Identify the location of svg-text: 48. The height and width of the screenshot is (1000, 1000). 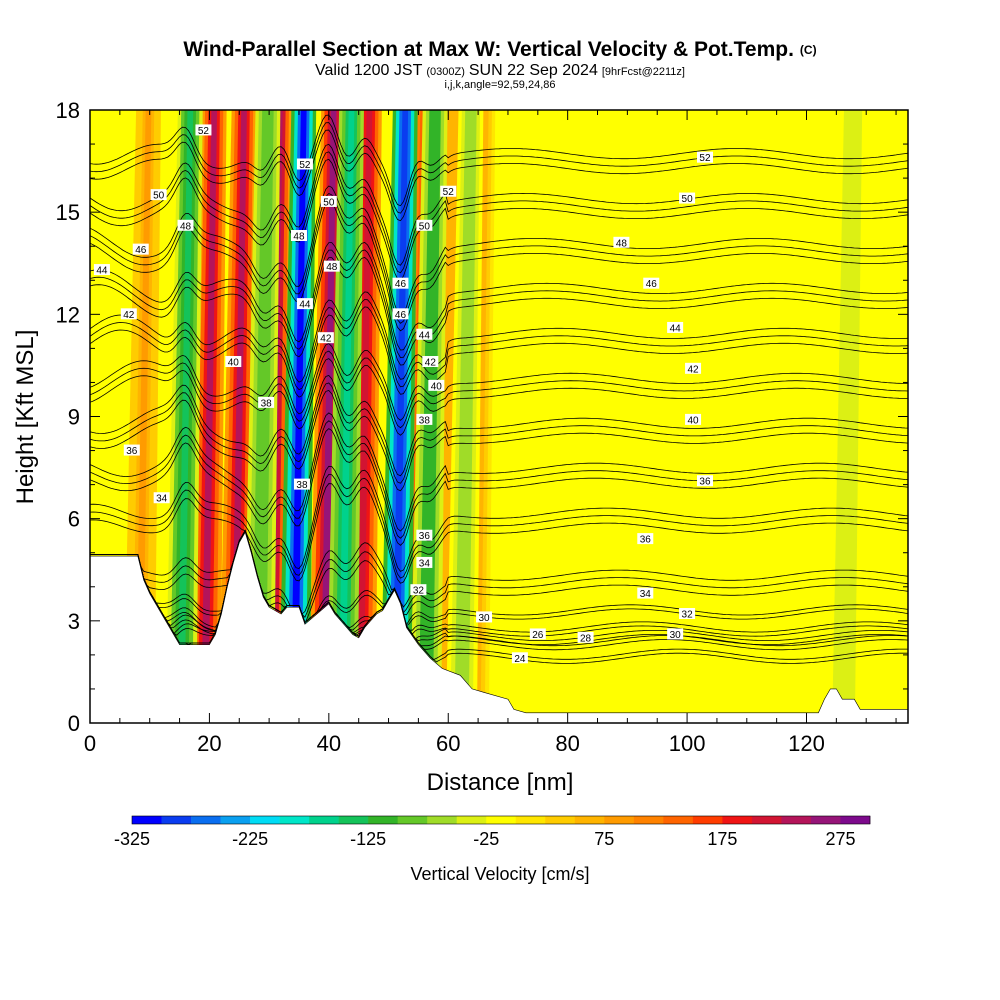
(622, 243).